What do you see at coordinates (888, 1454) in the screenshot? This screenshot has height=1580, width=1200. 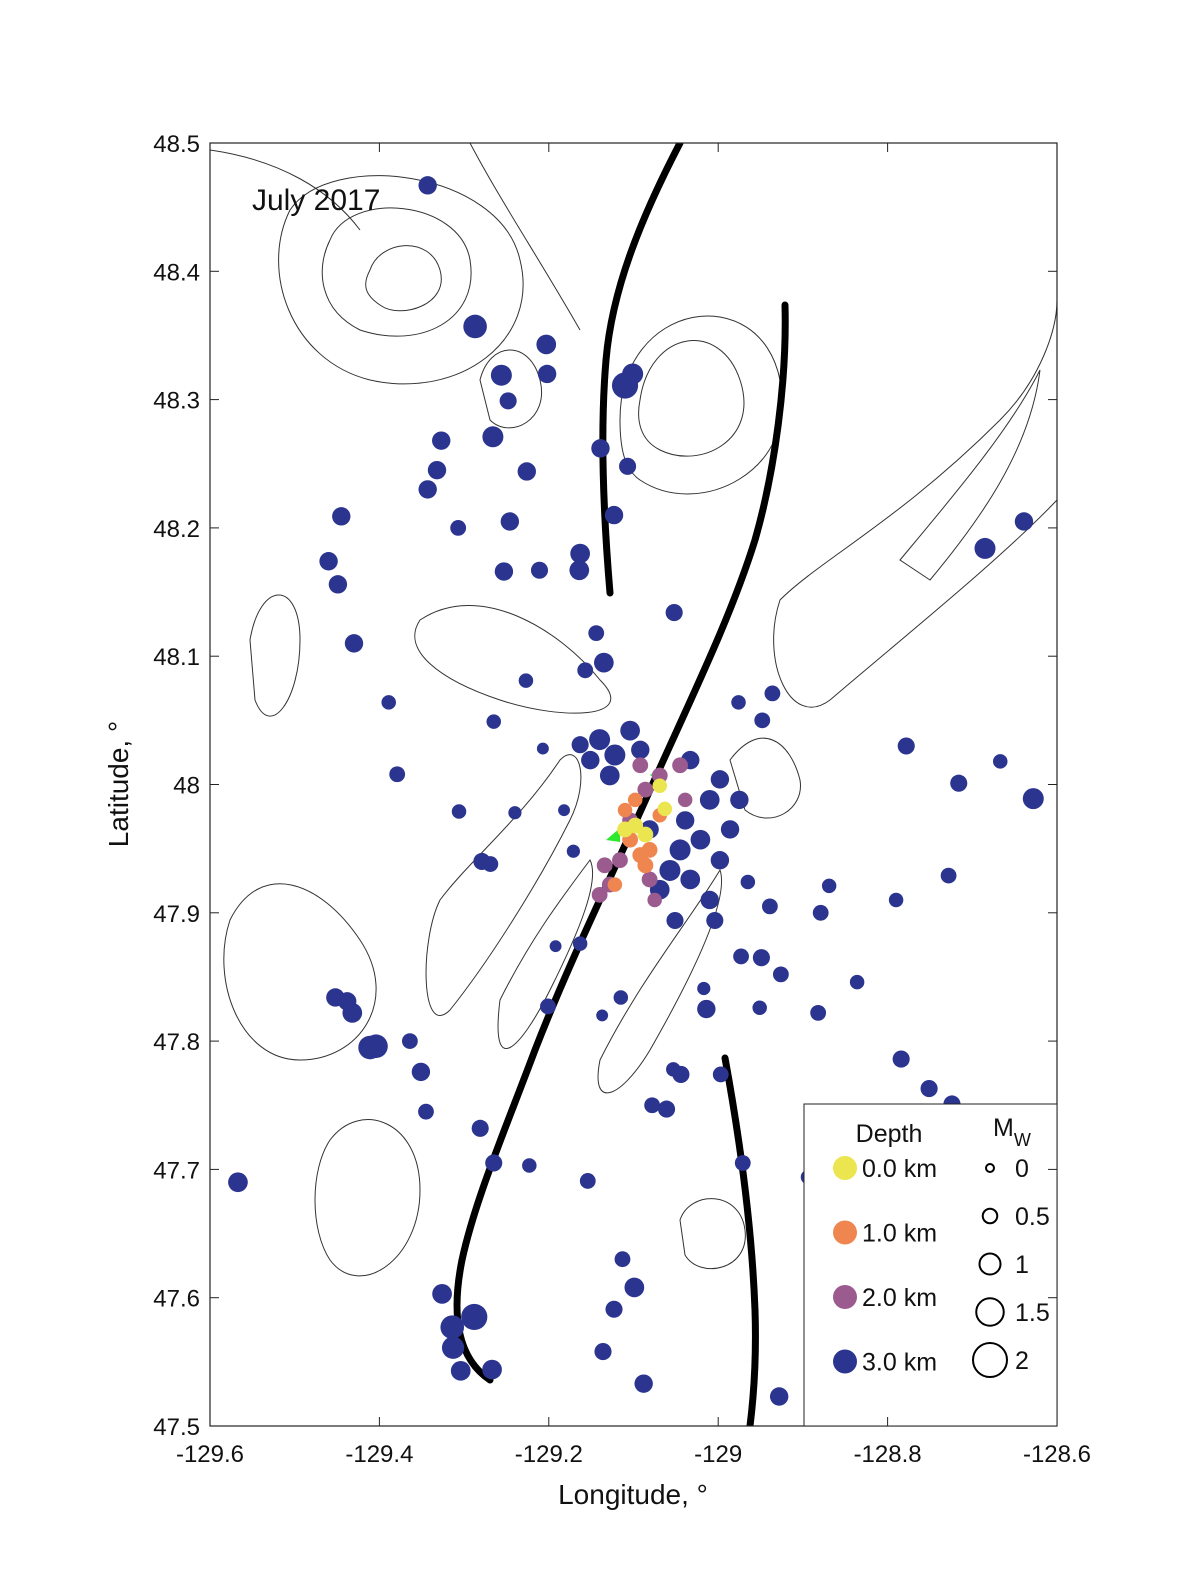 I see `x-tick-label: -128.8` at bounding box center [888, 1454].